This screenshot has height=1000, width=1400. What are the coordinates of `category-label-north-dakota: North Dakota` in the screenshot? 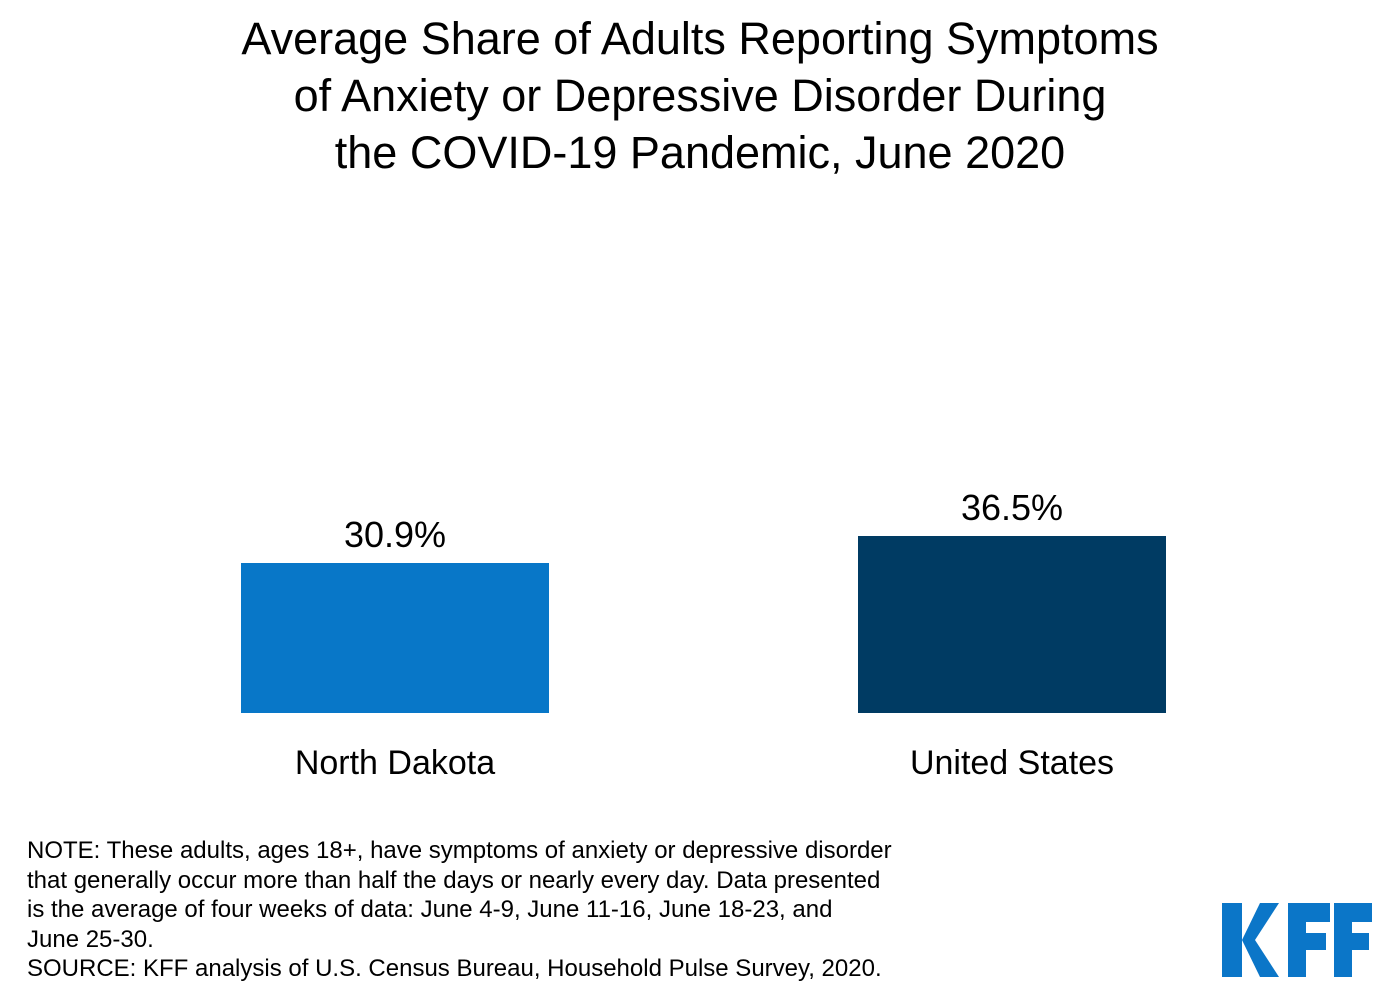 It's located at (395, 763).